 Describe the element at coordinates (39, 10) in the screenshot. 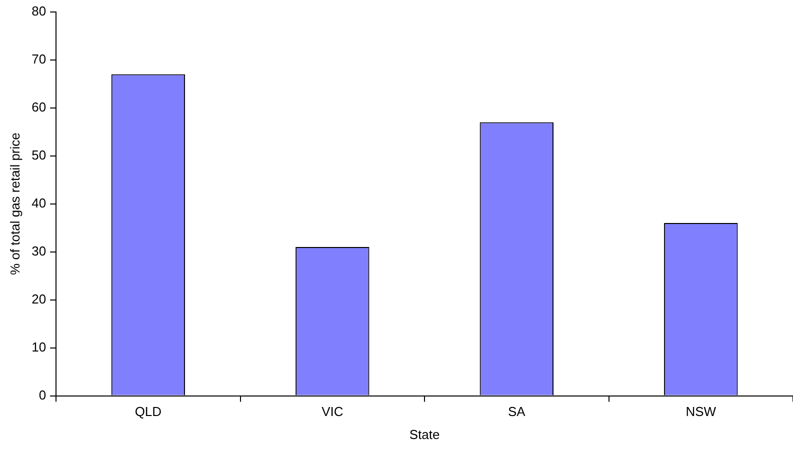

I see `y-tick-label: 80` at that location.